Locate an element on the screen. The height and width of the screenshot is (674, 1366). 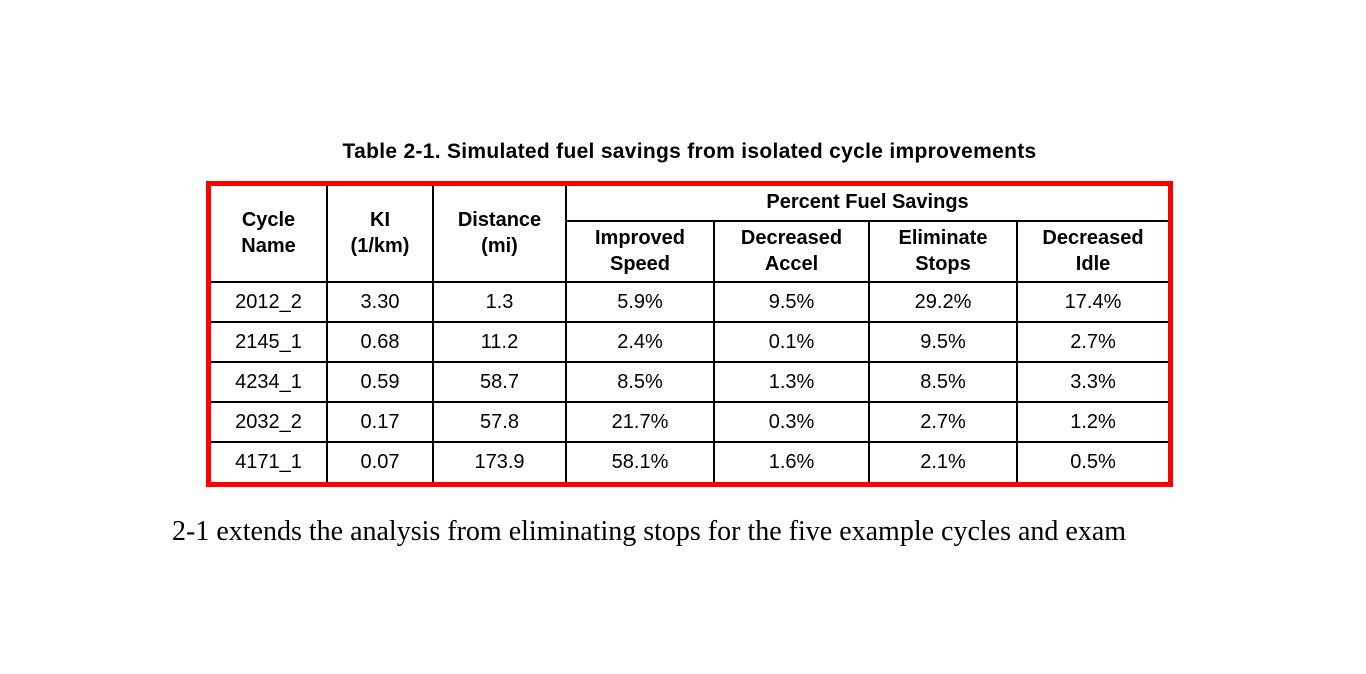
cell-decreased-idle: 17.4% is located at coordinates (1092, 302).